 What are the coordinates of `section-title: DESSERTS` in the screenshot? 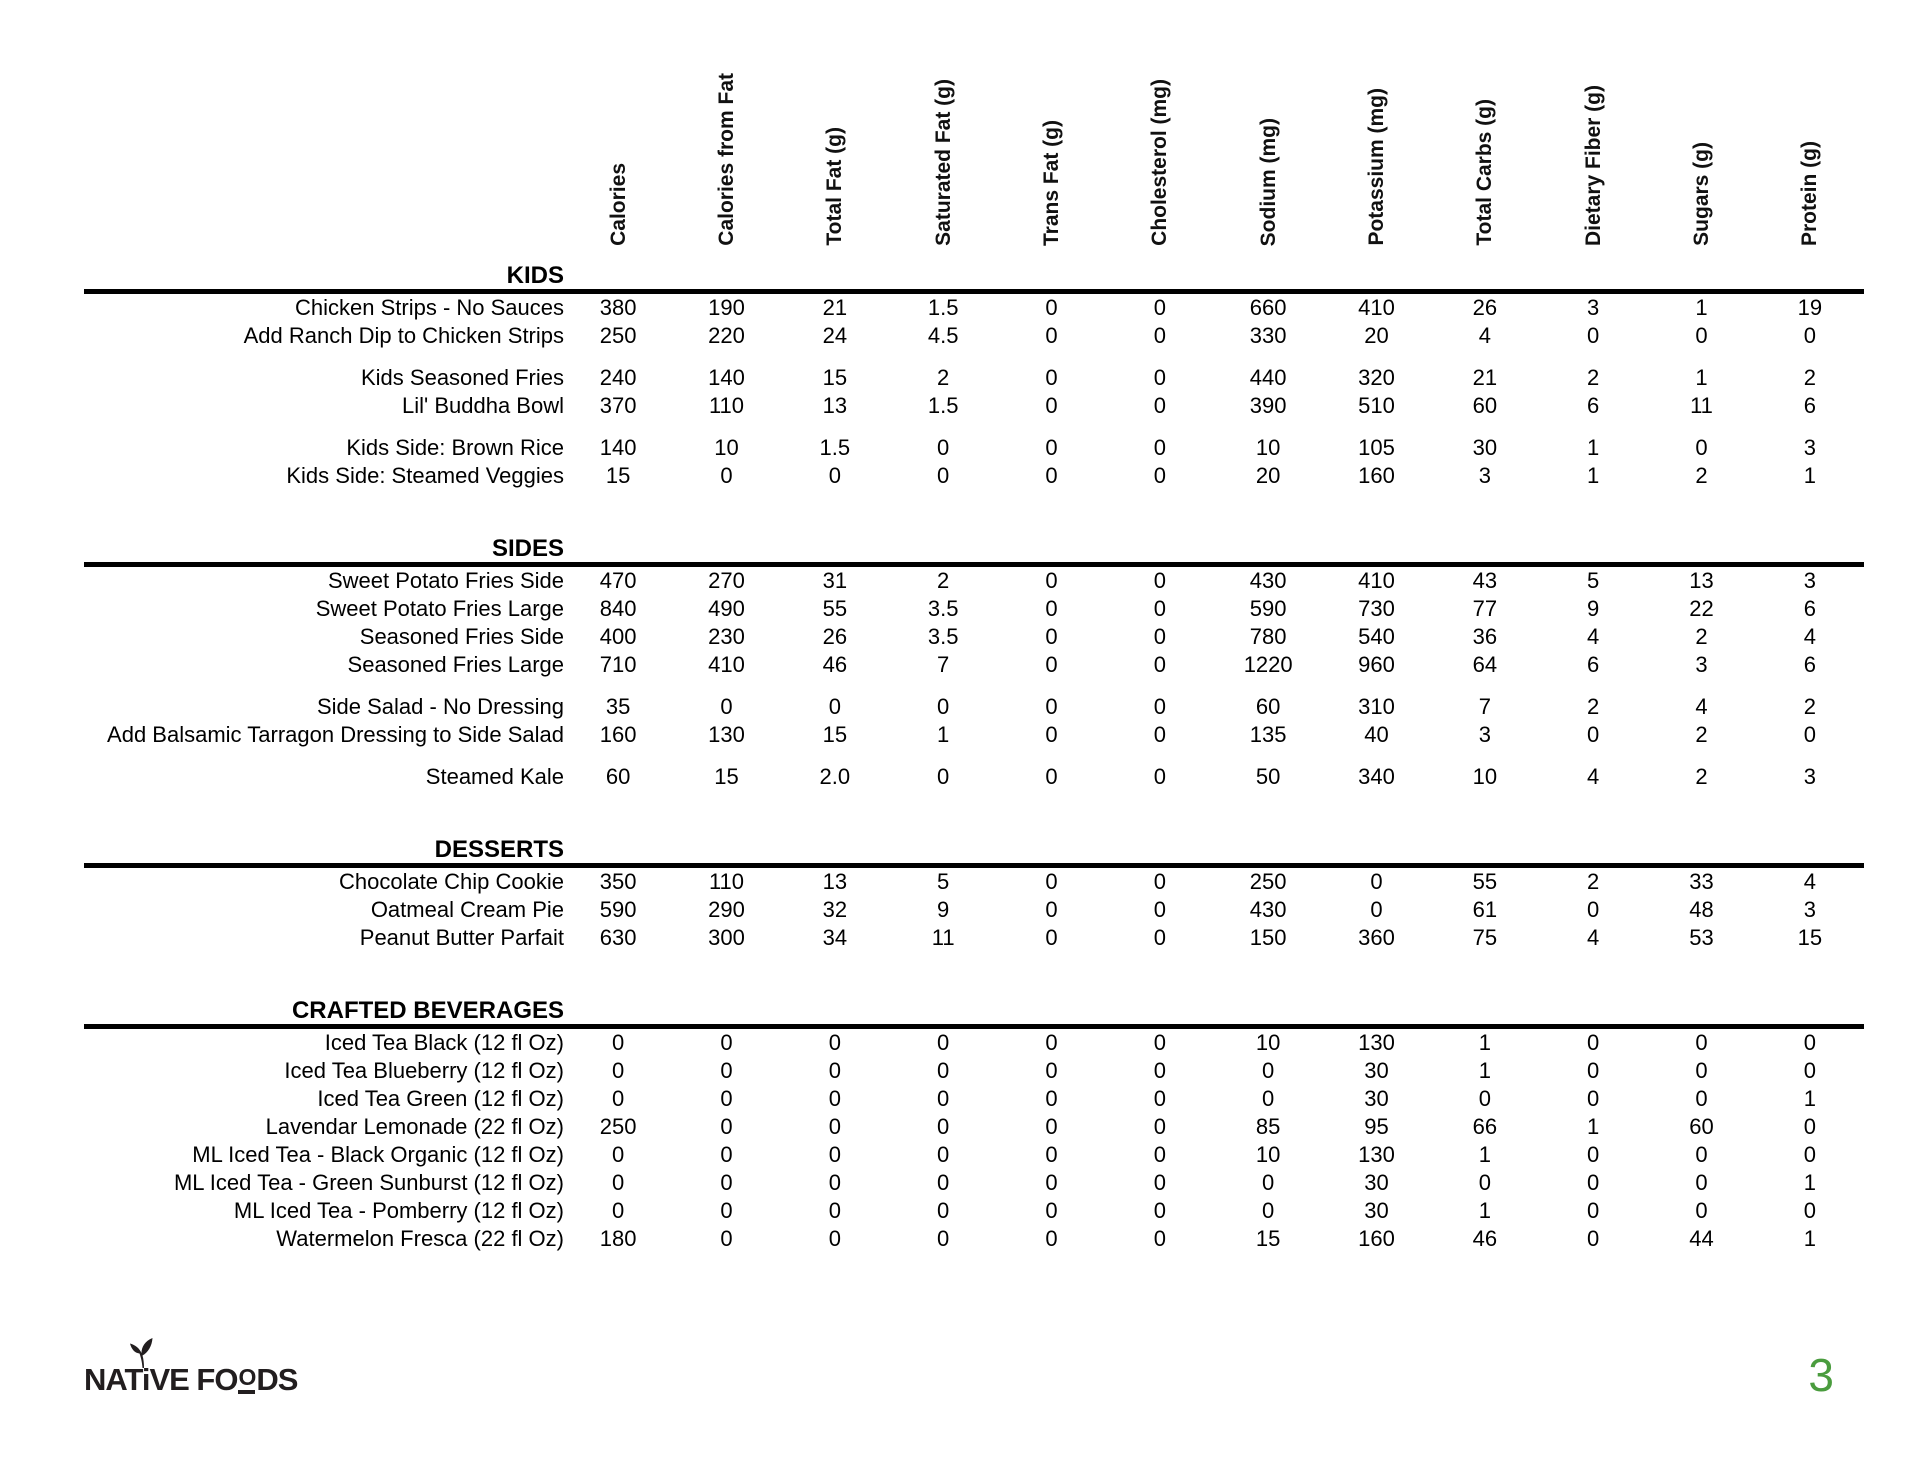 It's located at (499, 849).